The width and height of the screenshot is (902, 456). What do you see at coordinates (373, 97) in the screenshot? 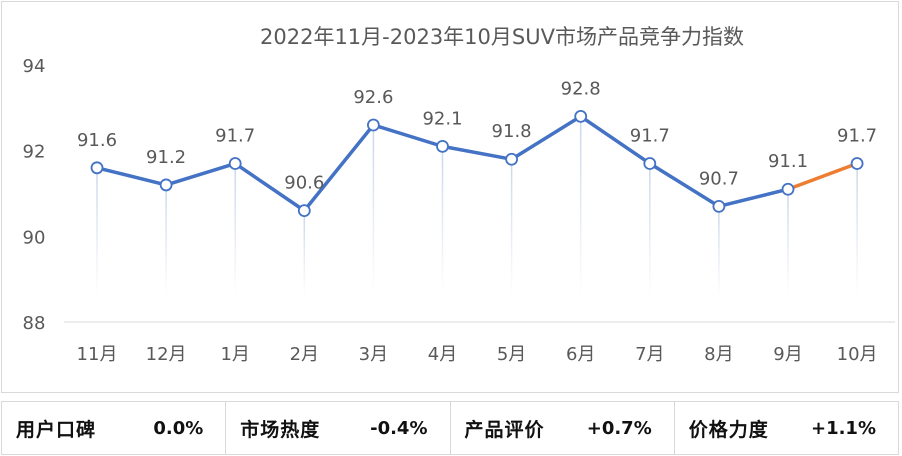
I see `data-label: 92.6` at bounding box center [373, 97].